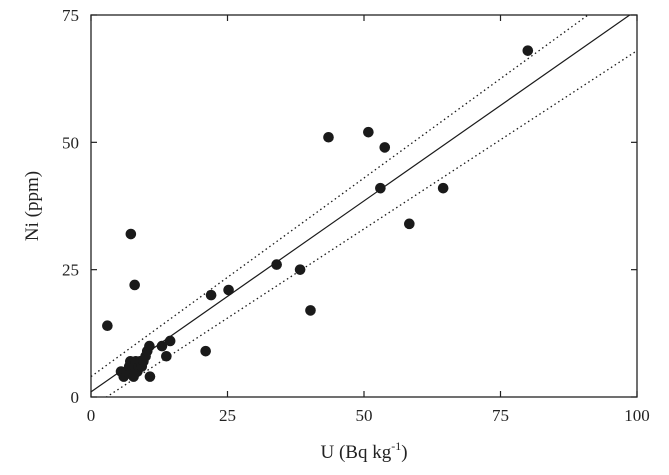 The width and height of the screenshot is (669, 475). Describe the element at coordinates (75, 397) in the screenshot. I see `y-tick-label: 0` at that location.